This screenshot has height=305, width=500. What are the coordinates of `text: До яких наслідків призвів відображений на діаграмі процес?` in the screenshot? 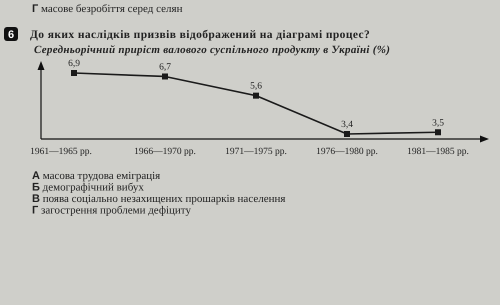 It's located at (200, 35).